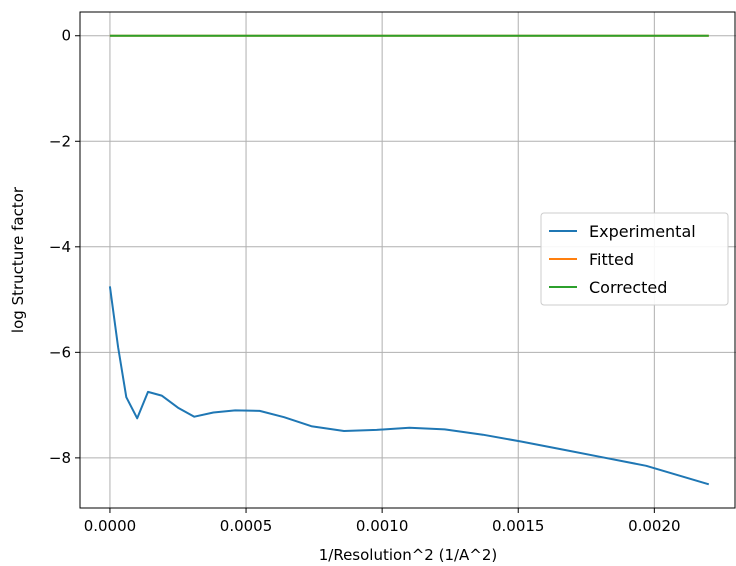  I want to click on legend: Experimental Fitted Corrected, so click(634, 259).